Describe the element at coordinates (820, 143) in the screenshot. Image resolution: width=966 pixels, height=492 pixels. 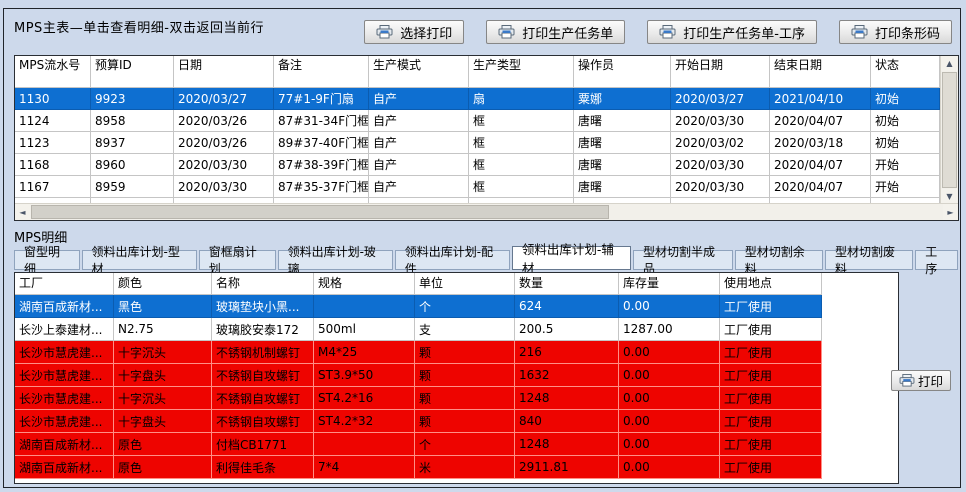
I see `cell: 2020/03/18` at that location.